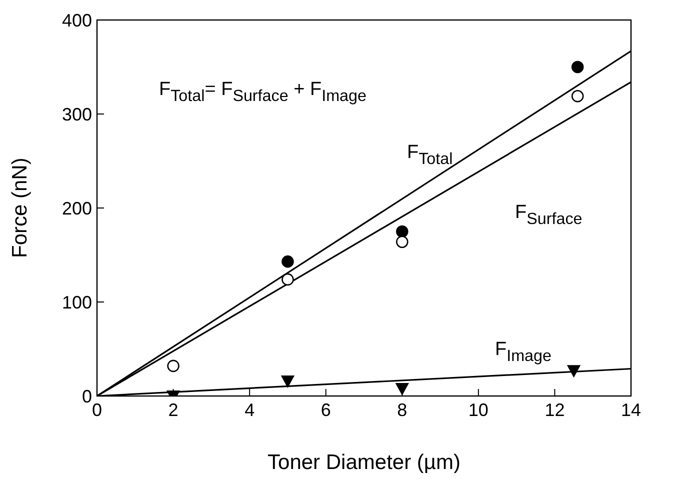 The image size is (674, 481). Describe the element at coordinates (523, 352) in the screenshot. I see `annotation: F$_{Image}$` at that location.